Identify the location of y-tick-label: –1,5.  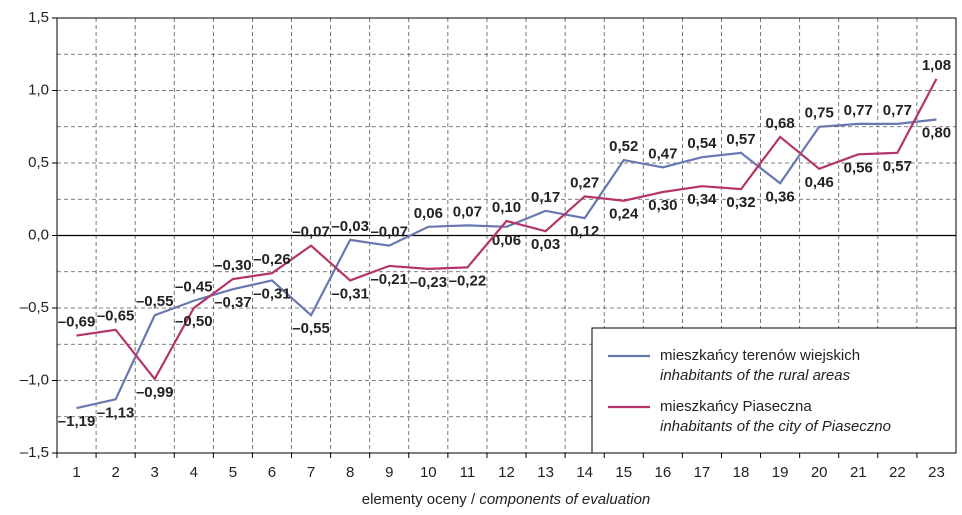
(34, 452).